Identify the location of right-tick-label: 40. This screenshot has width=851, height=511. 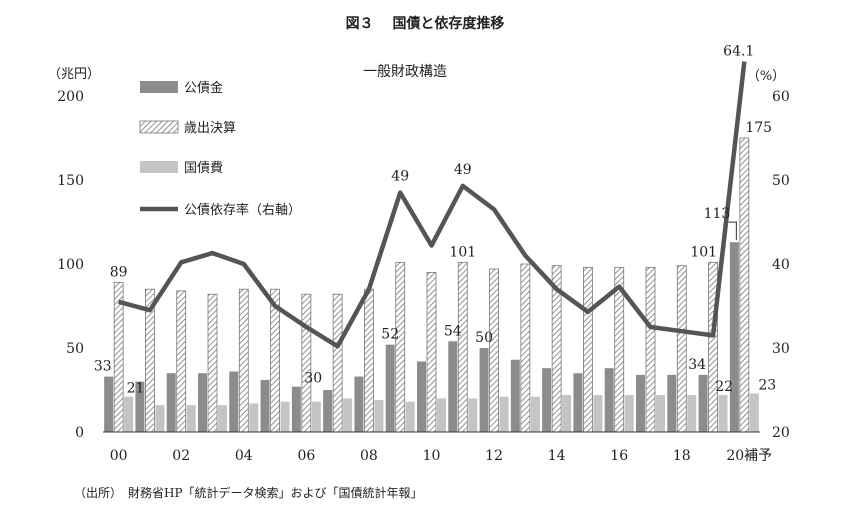
(781, 265).